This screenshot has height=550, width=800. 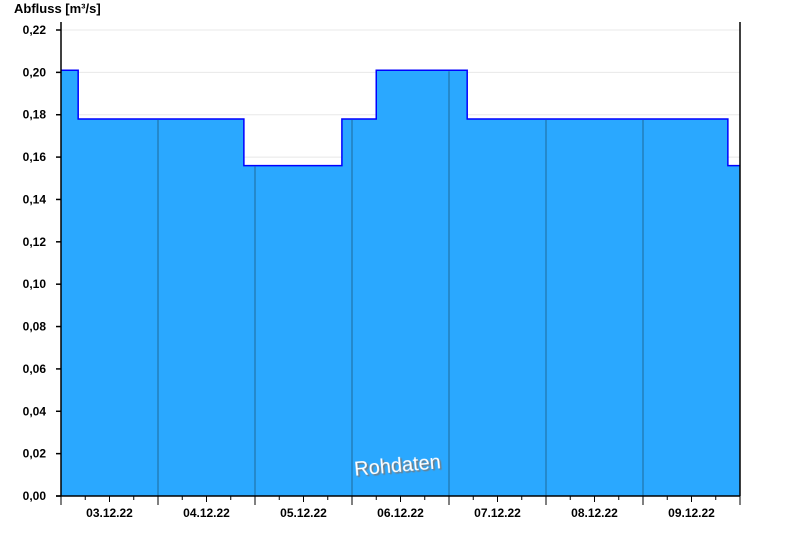 What do you see at coordinates (109, 513) in the screenshot?
I see `x-tick-label: 03.12.22` at bounding box center [109, 513].